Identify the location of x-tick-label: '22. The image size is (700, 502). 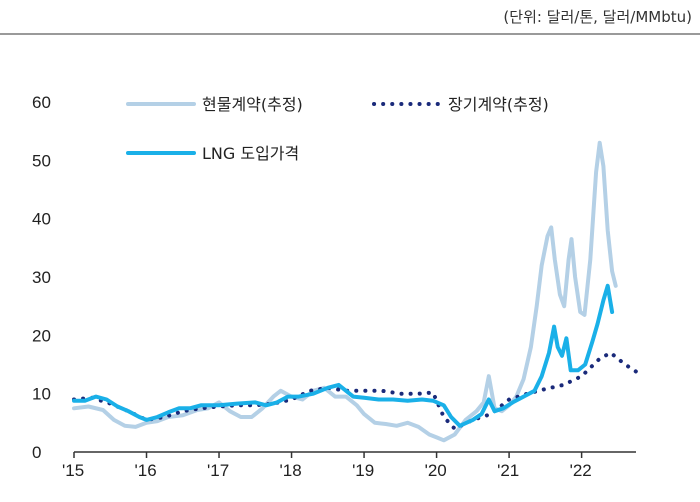
(581, 470).